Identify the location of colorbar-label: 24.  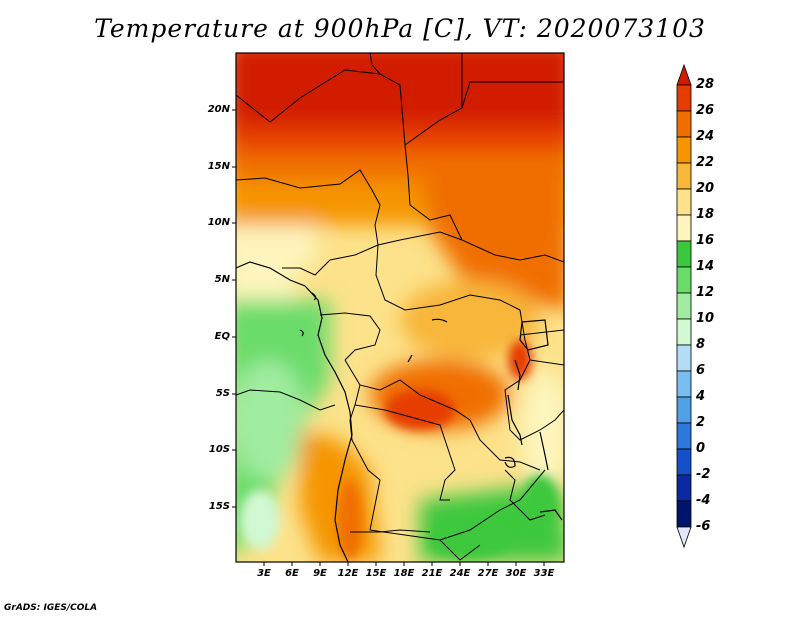
(705, 136).